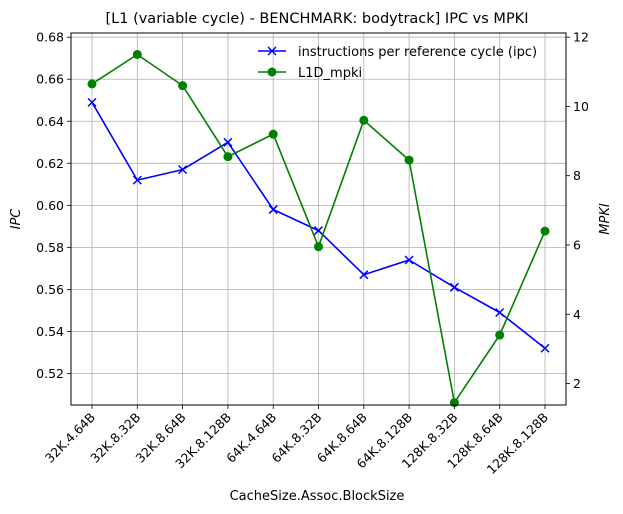 The width and height of the screenshot is (623, 514). Describe the element at coordinates (605, 219) in the screenshot. I see `y-axis-label-right: MPKI` at that location.